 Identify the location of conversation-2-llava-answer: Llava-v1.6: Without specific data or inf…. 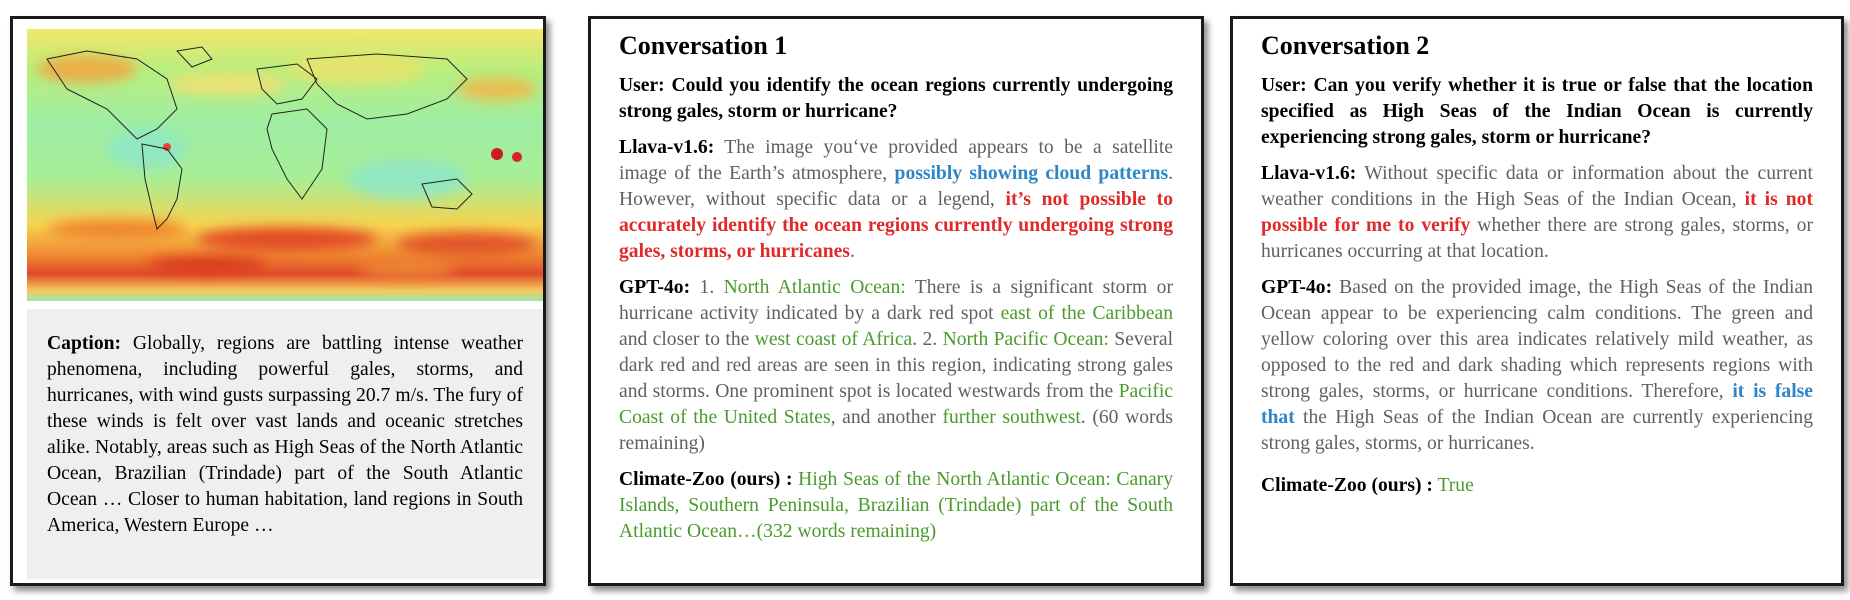
(1537, 213).